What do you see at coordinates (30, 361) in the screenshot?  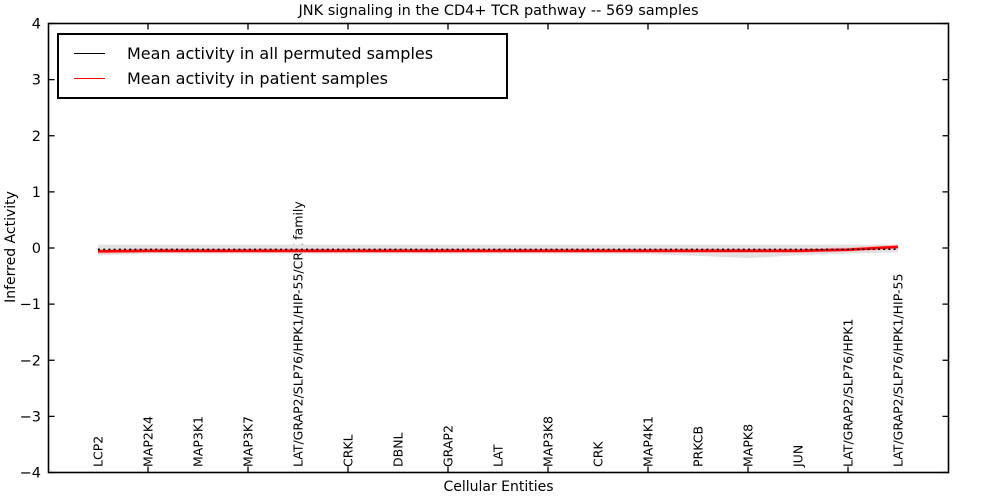 I see `y-tick-label: −2` at bounding box center [30, 361].